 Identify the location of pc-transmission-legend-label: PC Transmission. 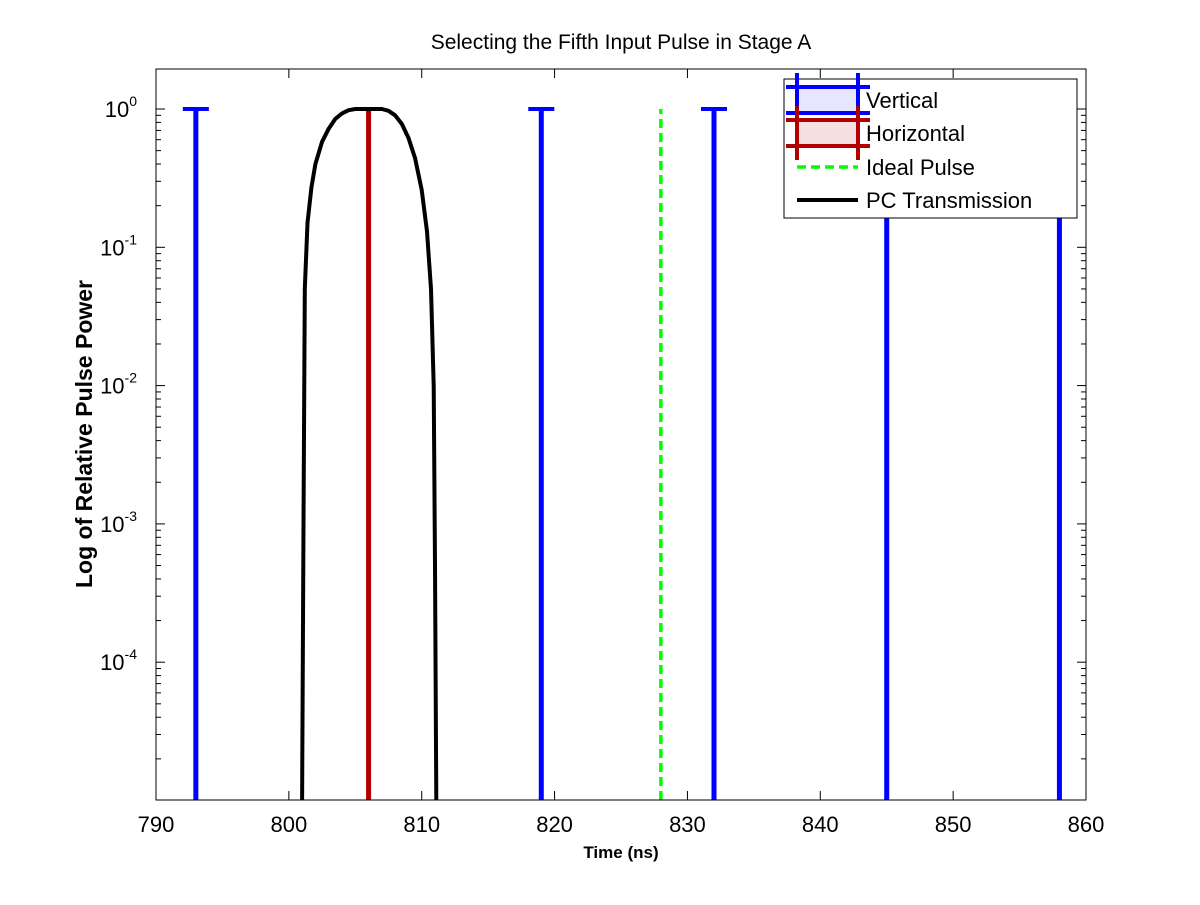
(949, 200).